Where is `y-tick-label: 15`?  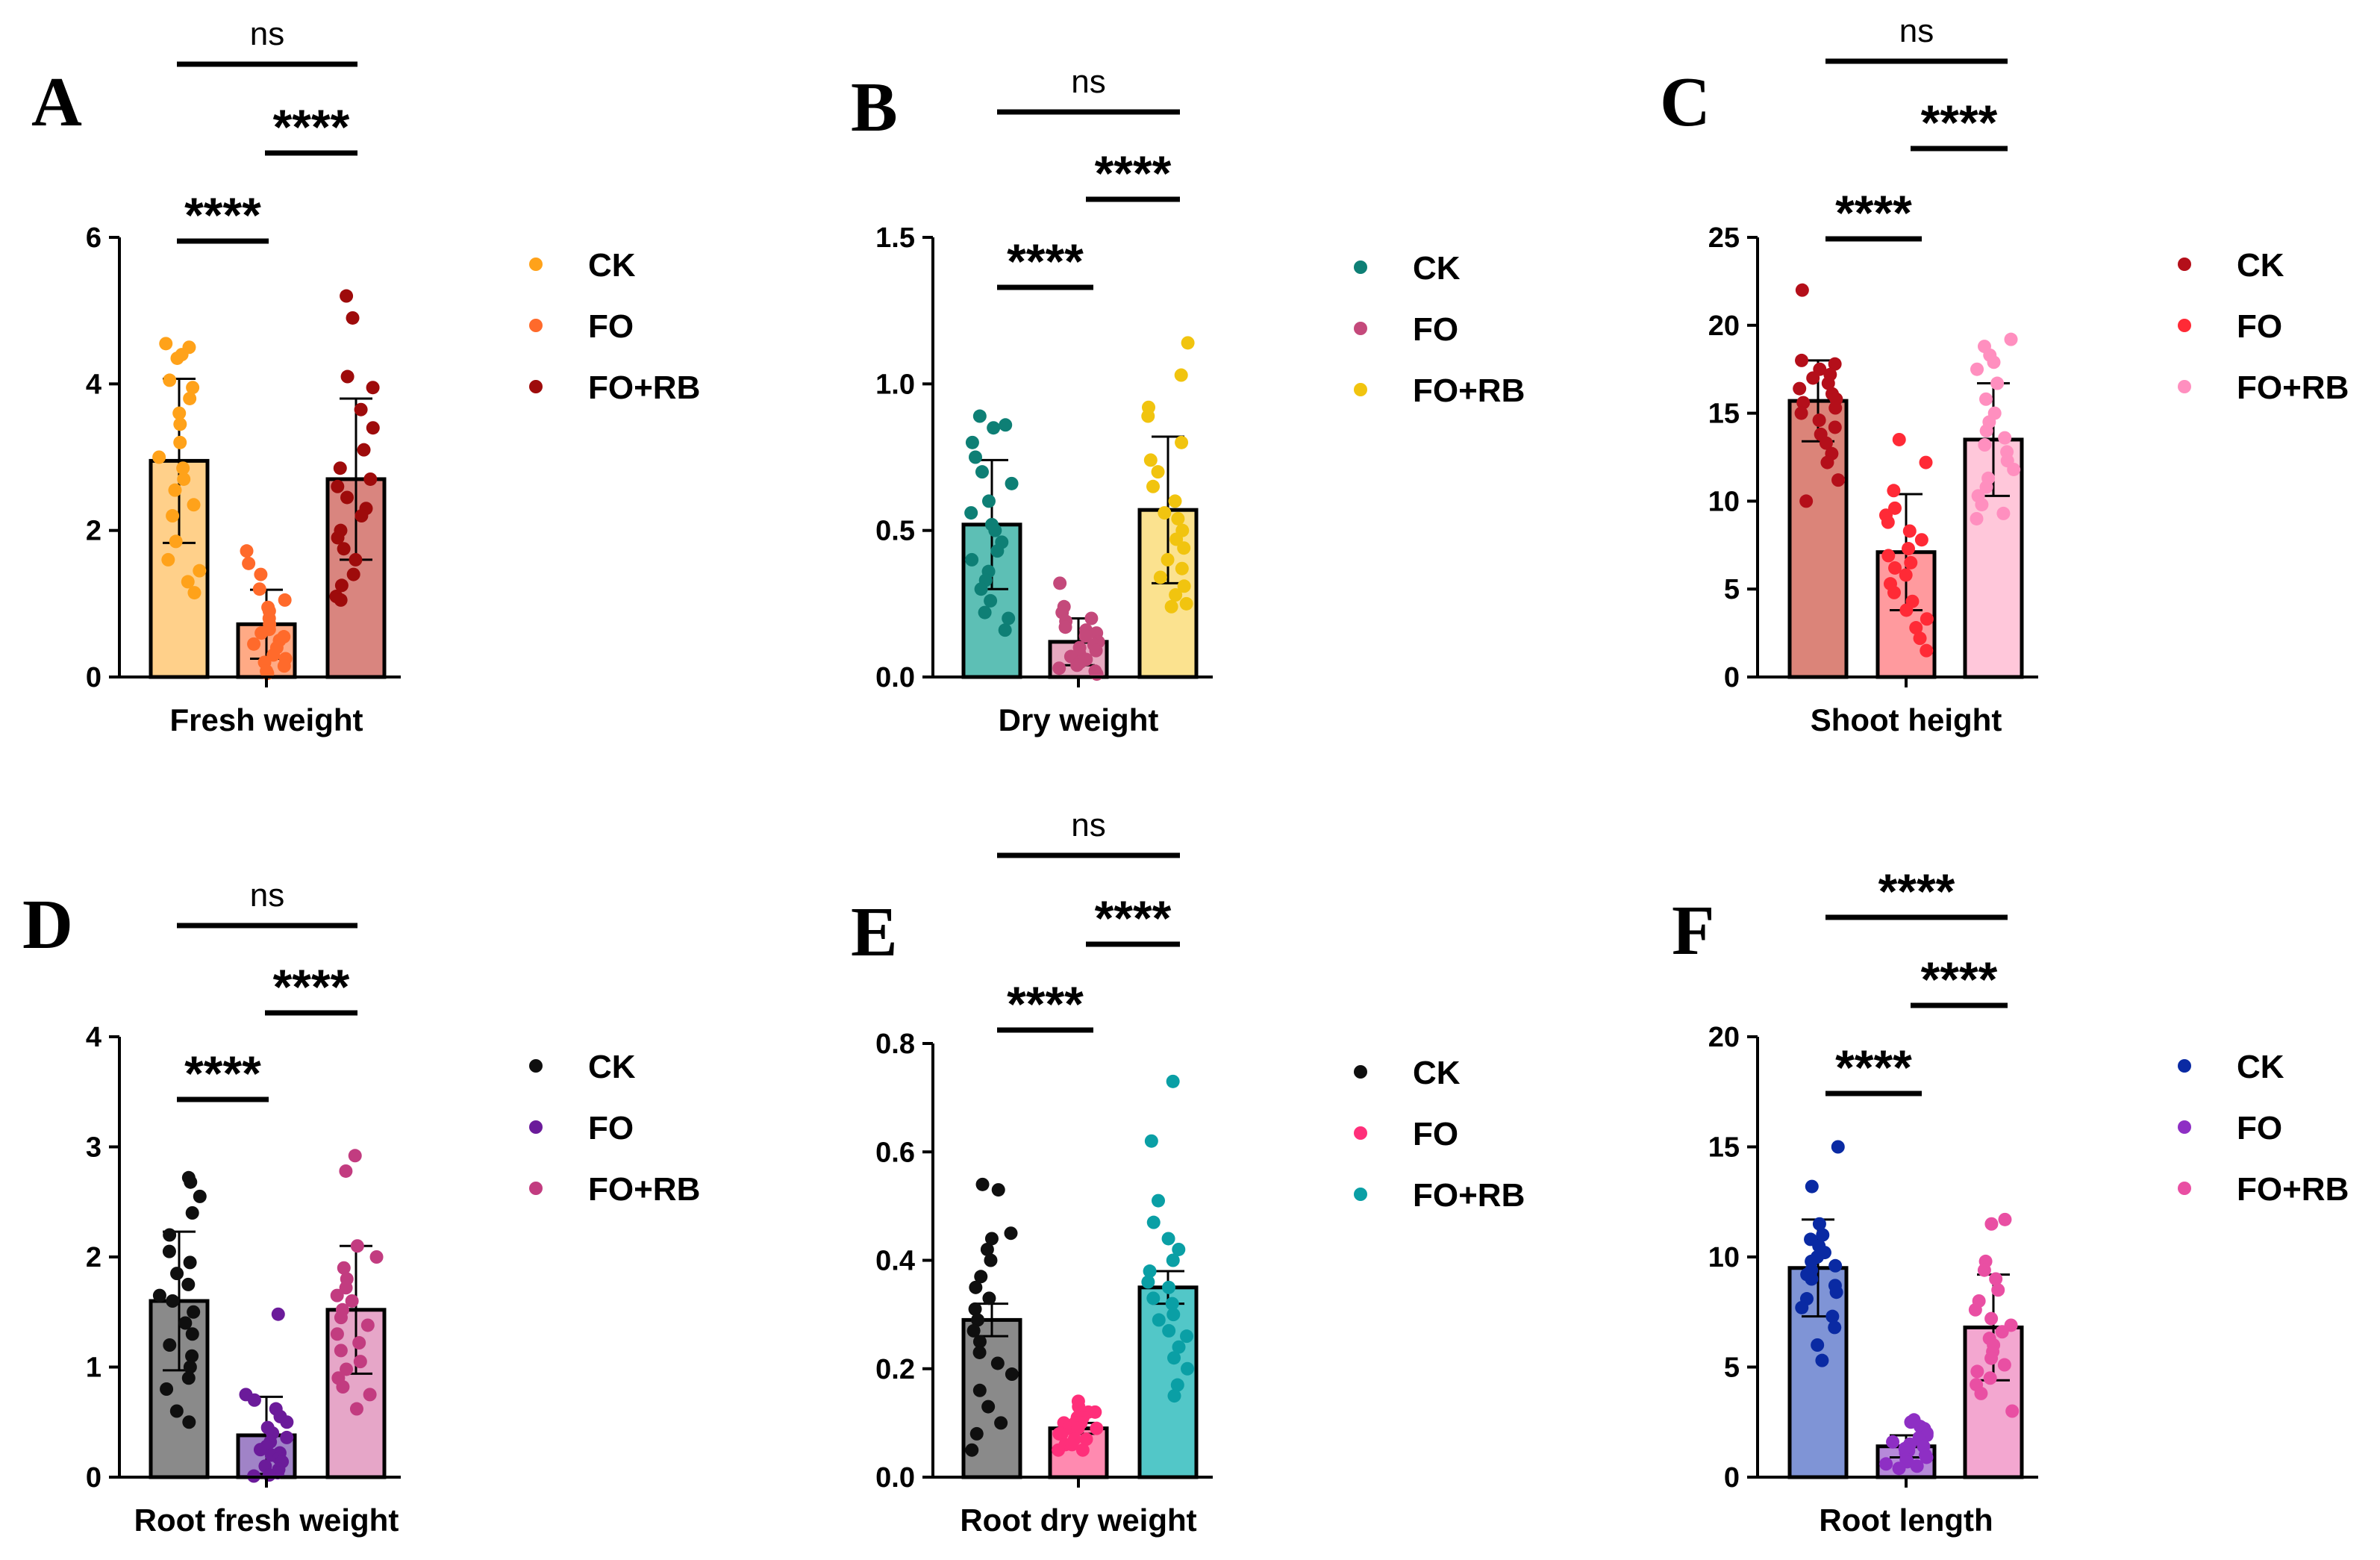
y-tick-label: 15 is located at coordinates (1724, 1148).